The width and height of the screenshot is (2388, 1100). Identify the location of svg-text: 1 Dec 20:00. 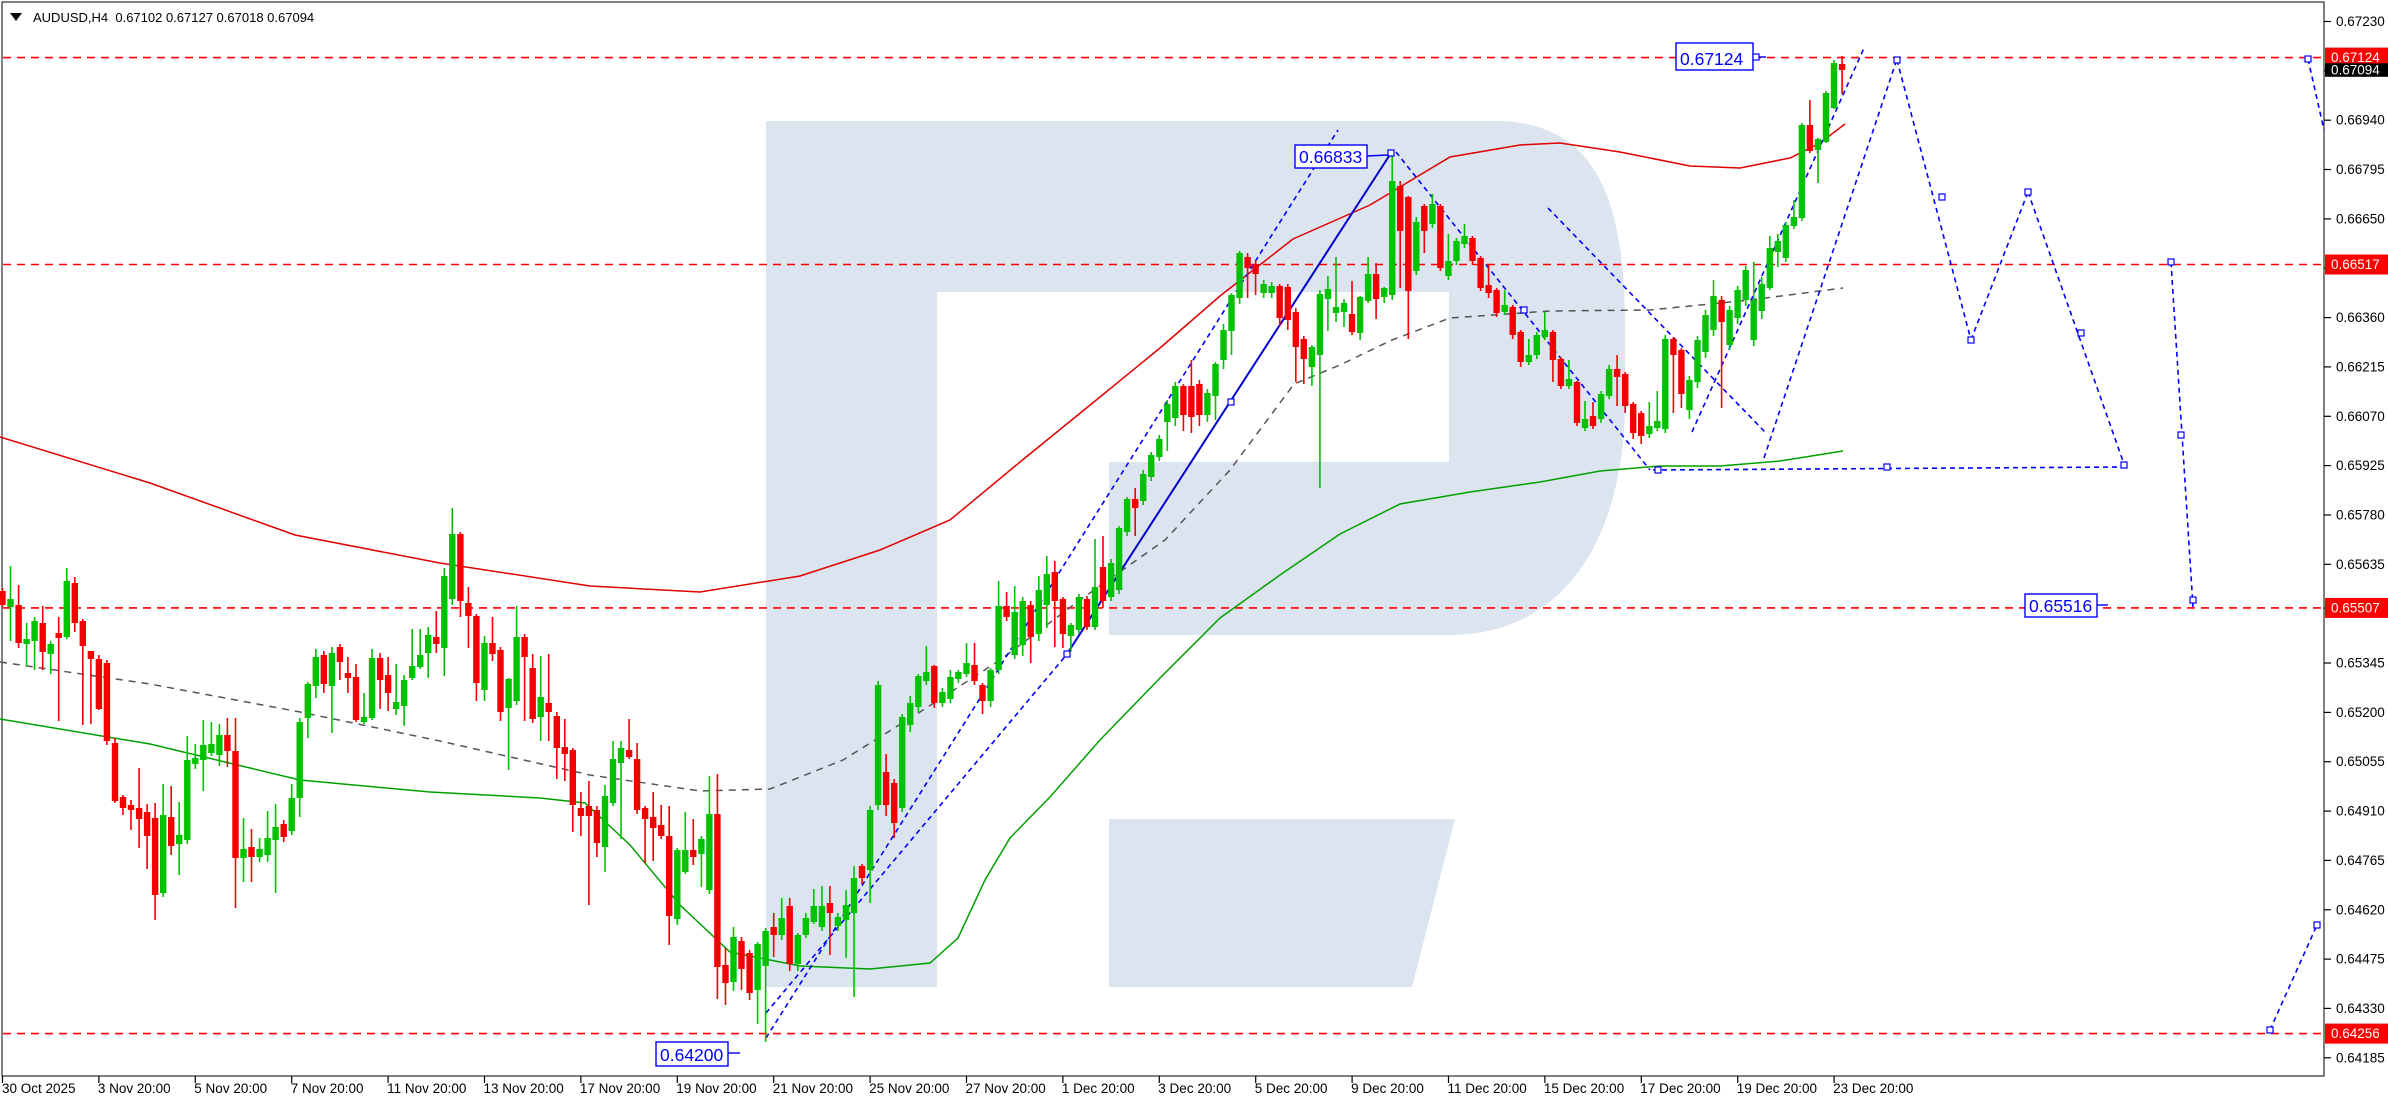
(1098, 1088).